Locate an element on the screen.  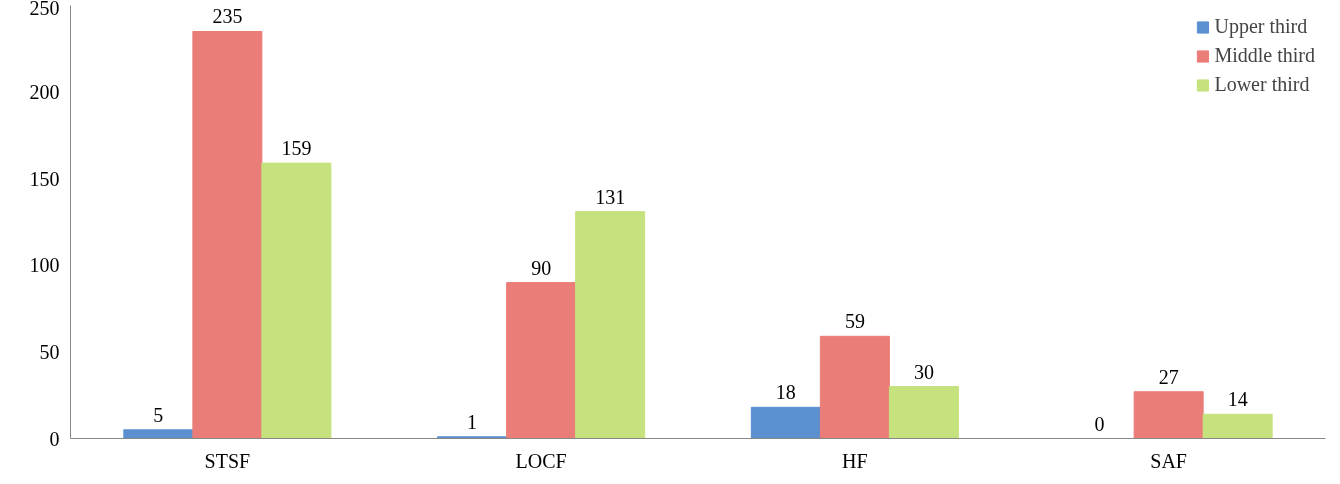
legend-label: Lower third is located at coordinates (1262, 84).